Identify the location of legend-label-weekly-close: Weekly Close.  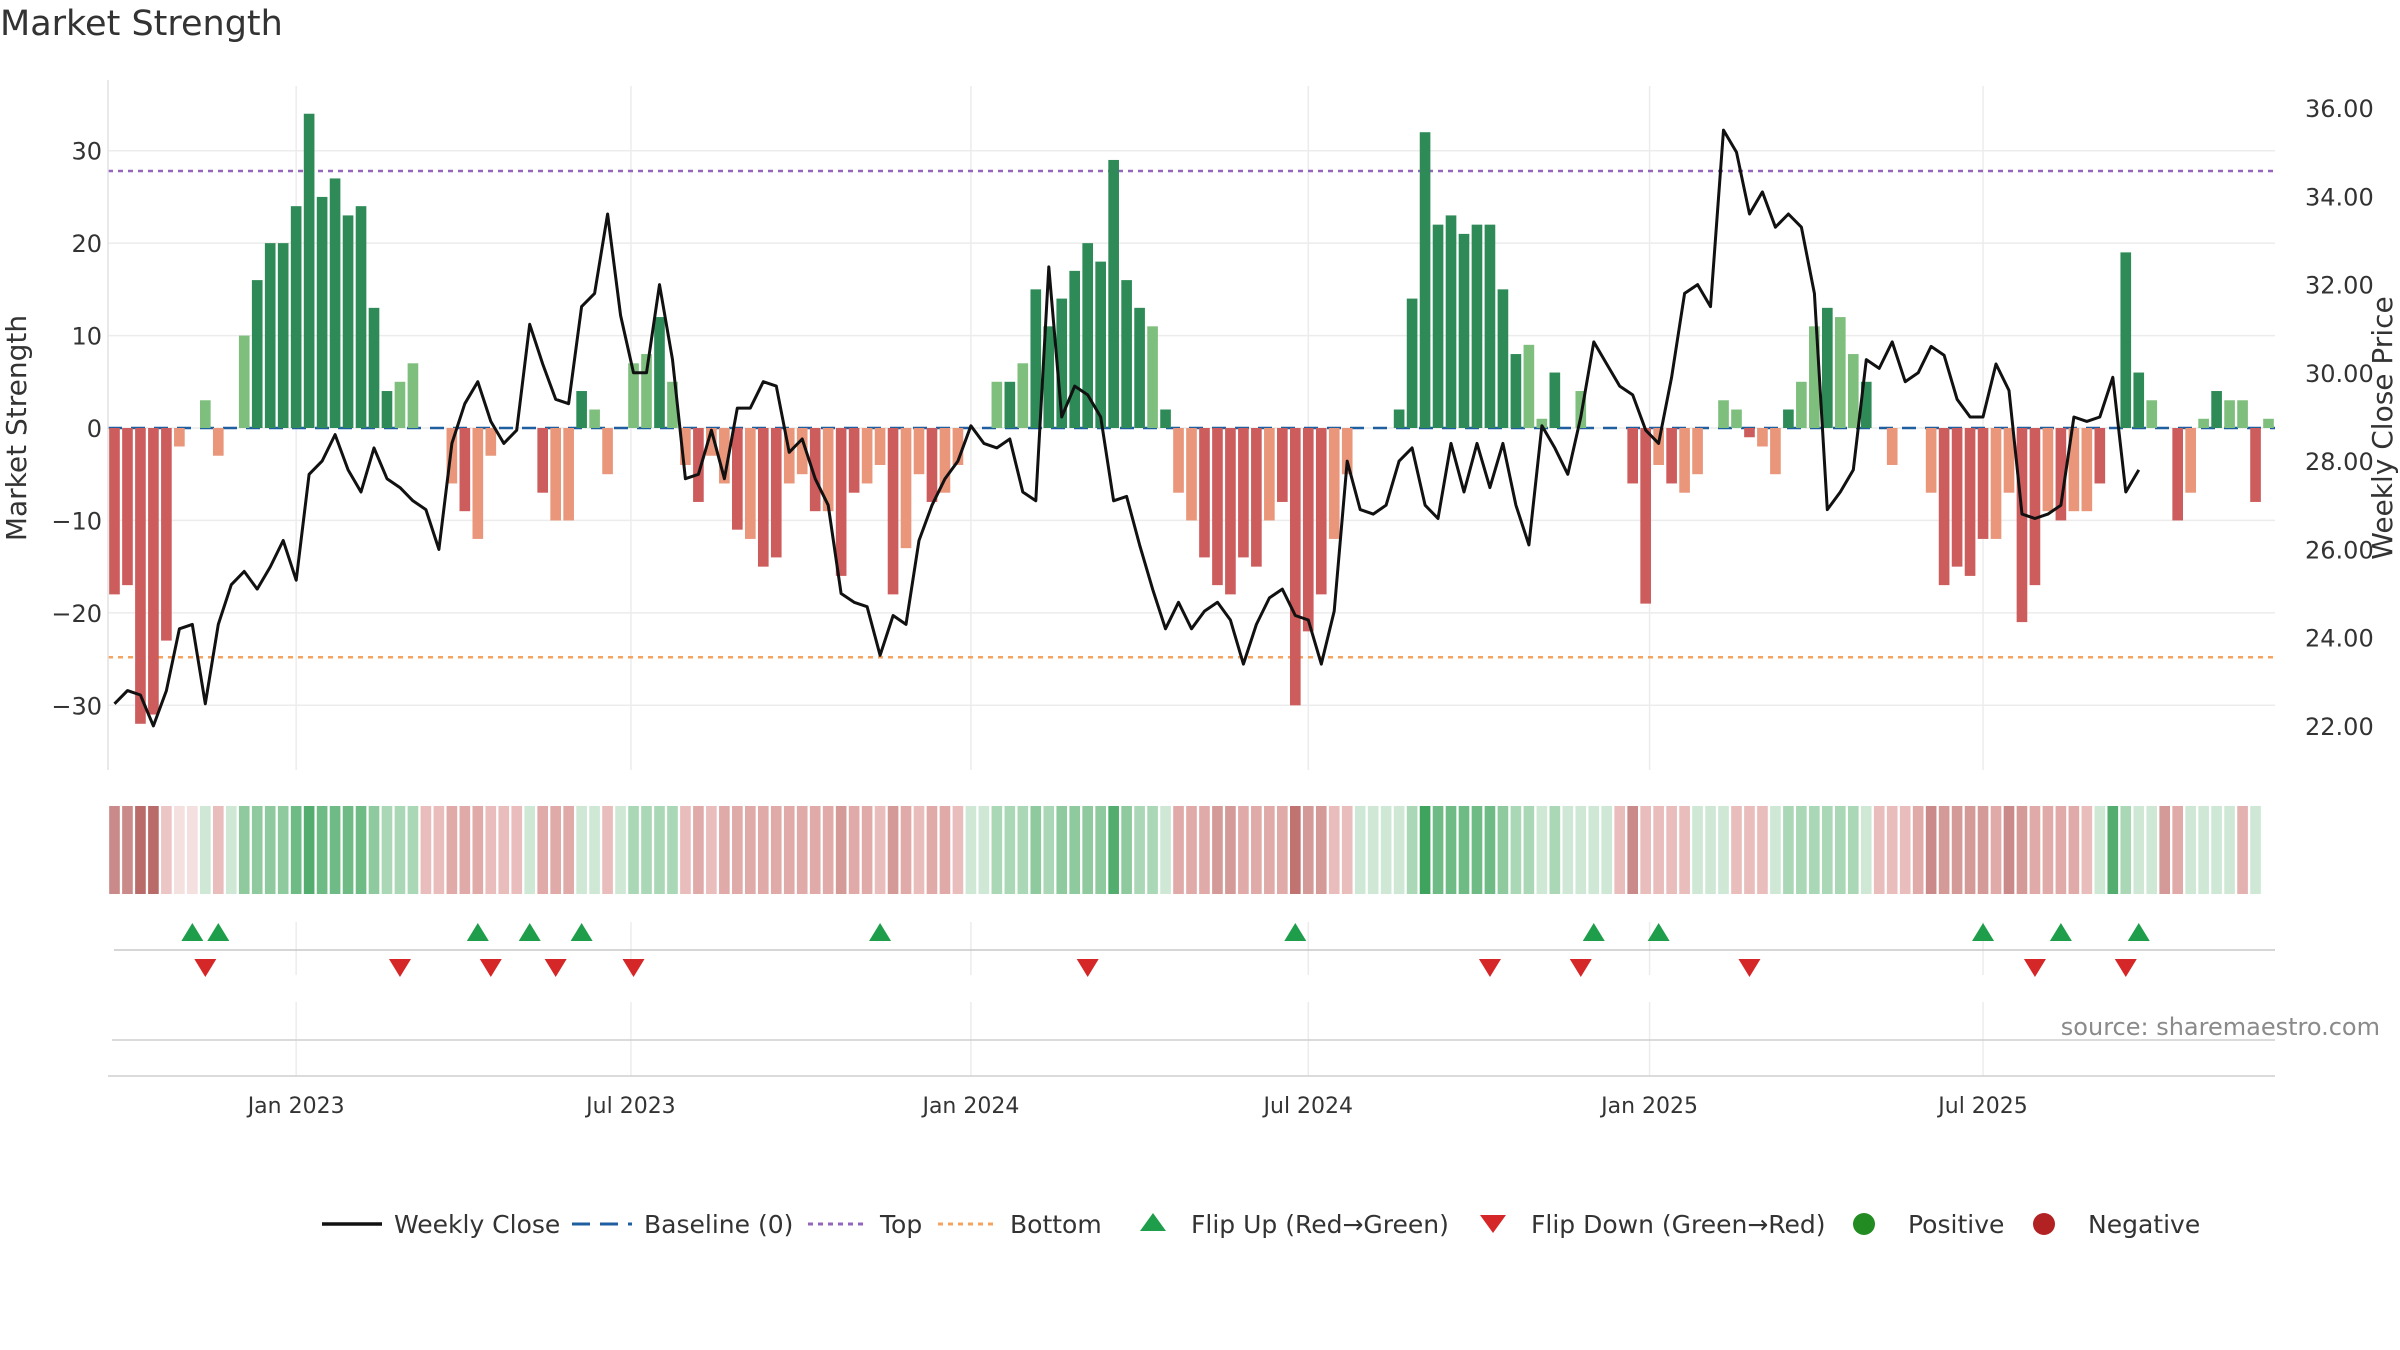
(477, 1224).